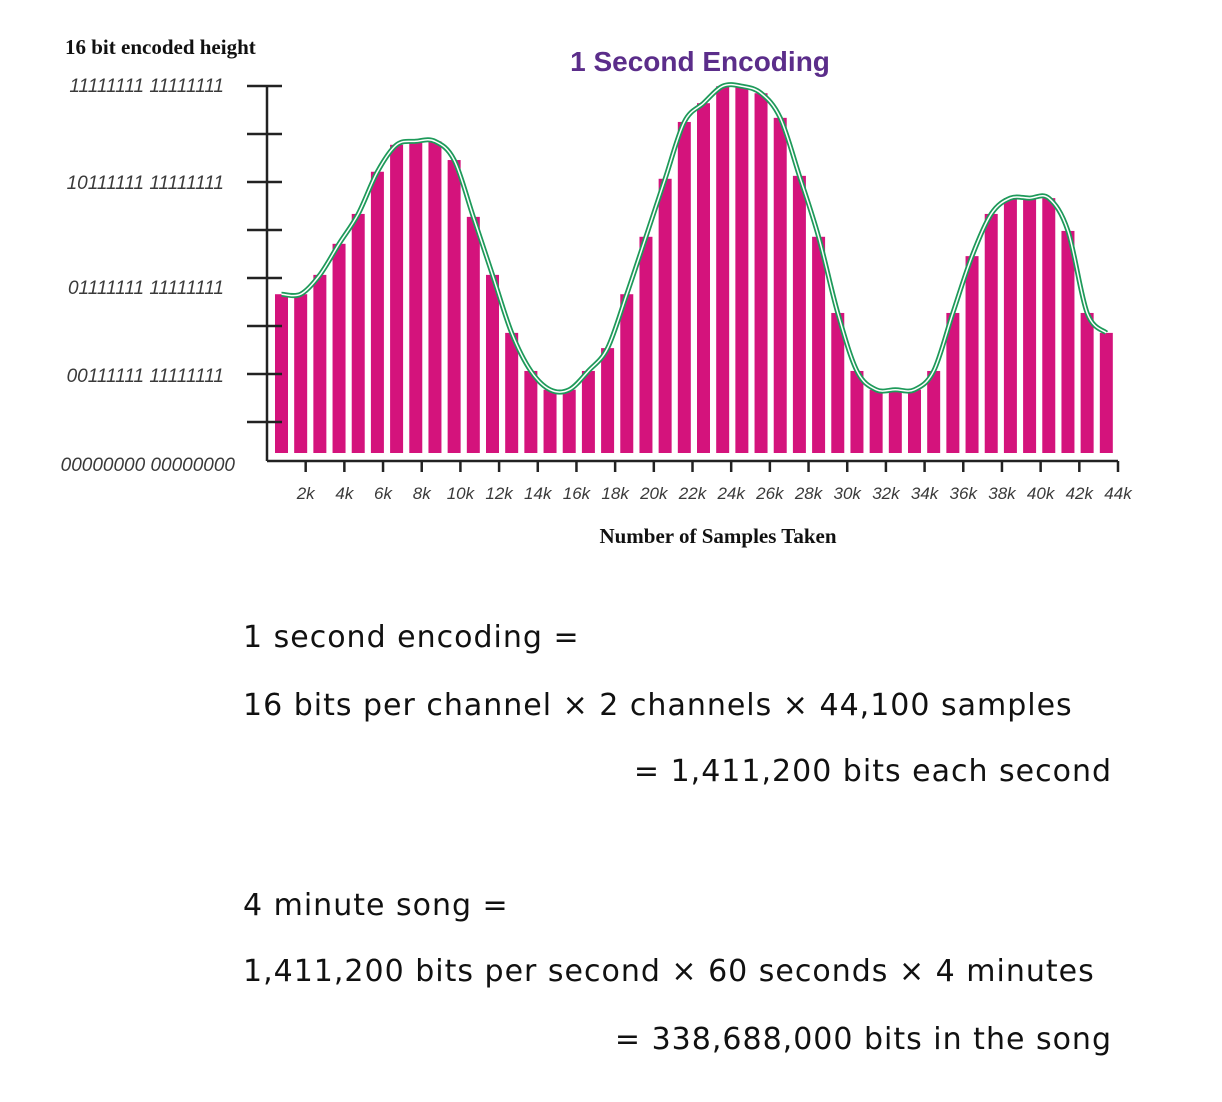 This screenshot has width=1222, height=1102. I want to click on x-tick-label: 24k, so click(731, 493).